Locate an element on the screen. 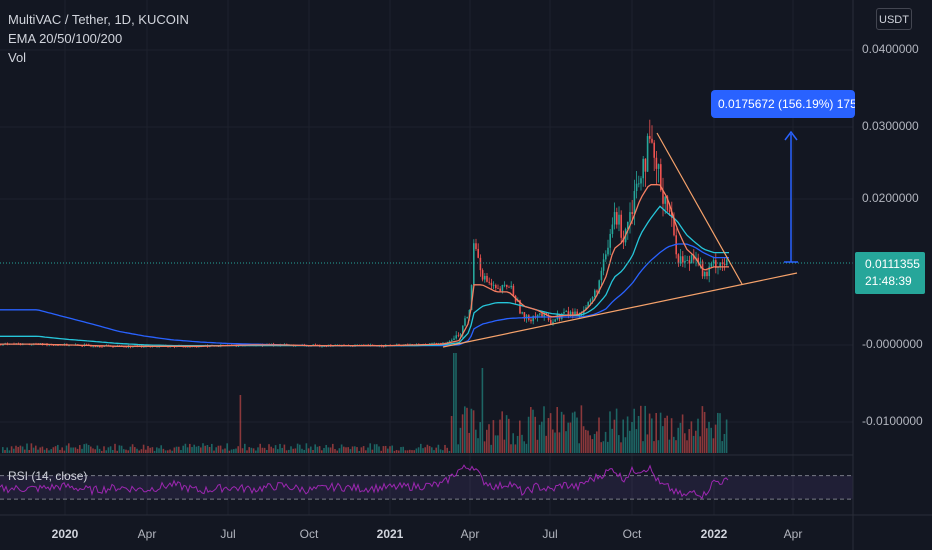  current-price: 0.0111355 is located at coordinates (892, 264).